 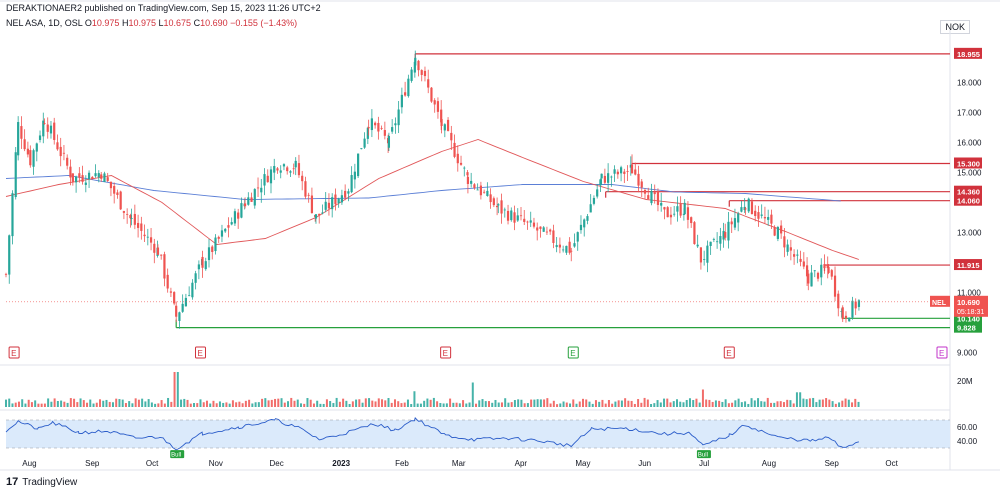 What do you see at coordinates (970, 312) in the screenshot?
I see `last-price-countdown: 05:18:31` at bounding box center [970, 312].